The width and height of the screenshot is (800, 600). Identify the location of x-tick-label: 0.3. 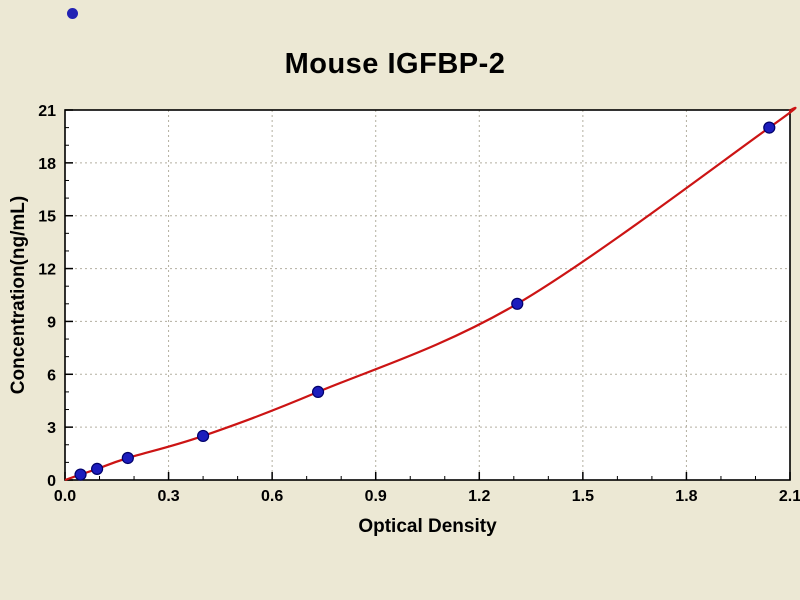
(168, 496).